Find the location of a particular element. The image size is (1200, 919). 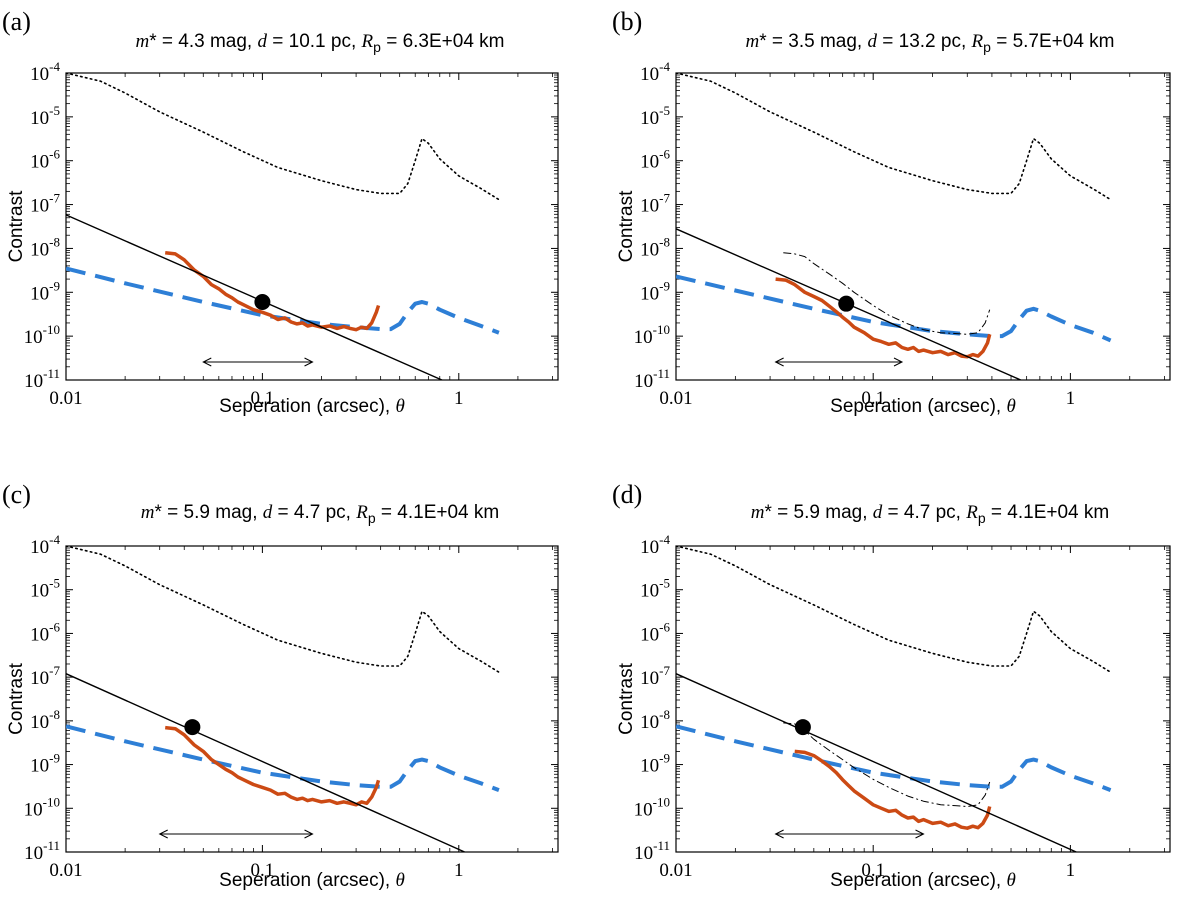

y-tick-label: 10⁻⁴ is located at coordinates (45, 72).